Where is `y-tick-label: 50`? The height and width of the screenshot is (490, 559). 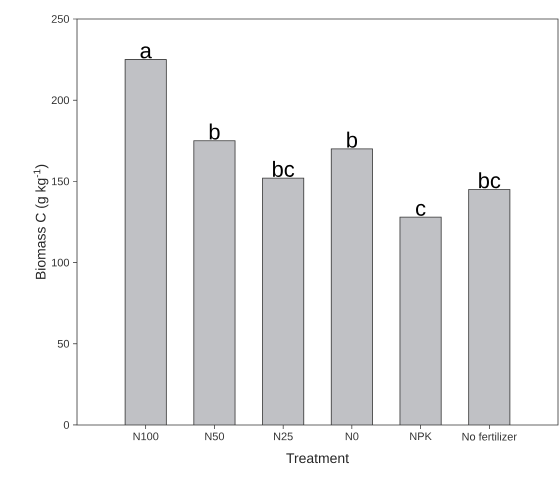
y-tick-label: 50 is located at coordinates (64, 344).